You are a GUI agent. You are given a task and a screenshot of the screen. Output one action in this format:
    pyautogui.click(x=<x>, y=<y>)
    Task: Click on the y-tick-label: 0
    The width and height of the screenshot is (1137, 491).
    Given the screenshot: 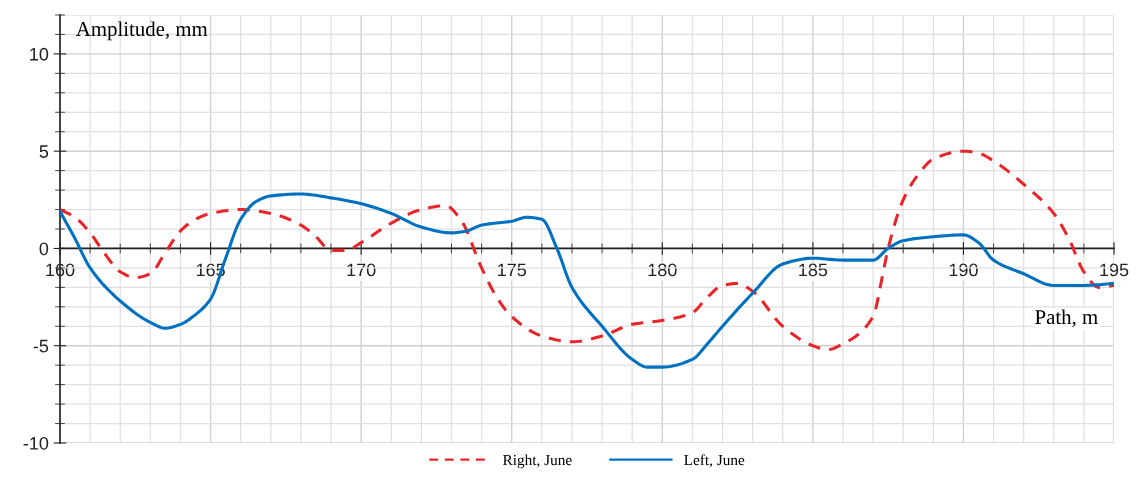 What is the action you would take?
    pyautogui.click(x=44, y=249)
    